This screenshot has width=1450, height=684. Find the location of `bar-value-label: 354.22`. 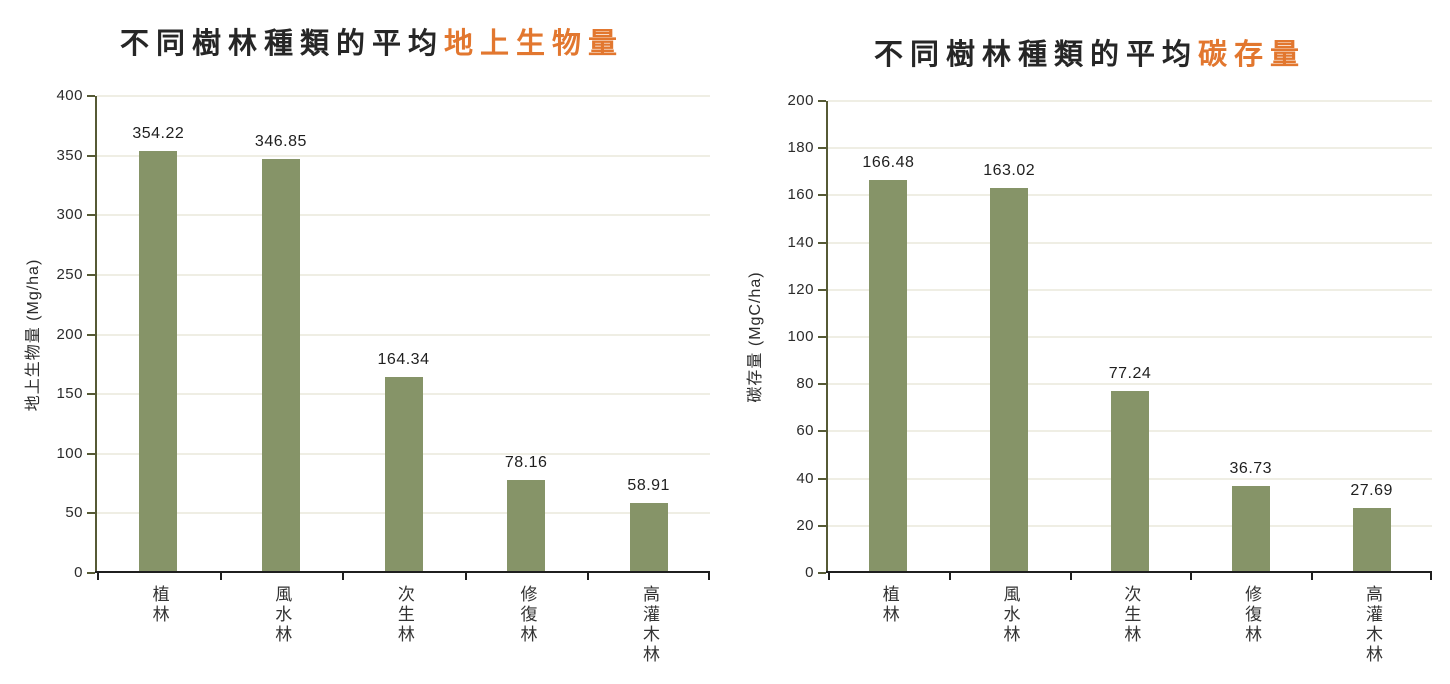

bar-value-label: 354.22 is located at coordinates (158, 133).